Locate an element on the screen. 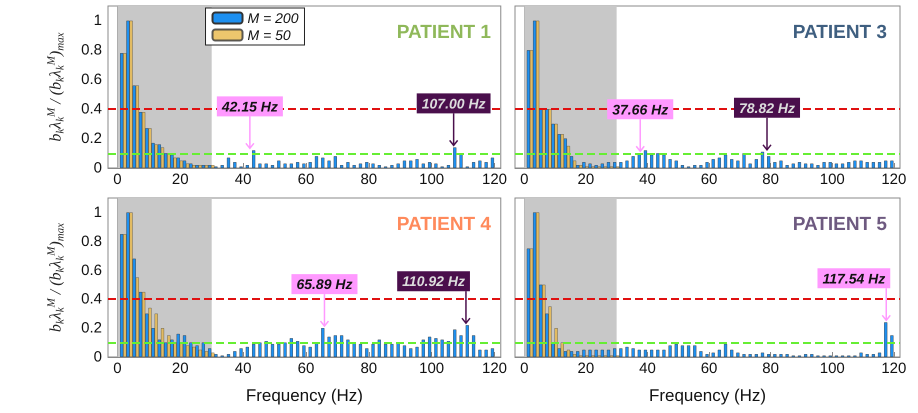 The image size is (918, 413). legend-label: M = 200 is located at coordinates (273, 18).